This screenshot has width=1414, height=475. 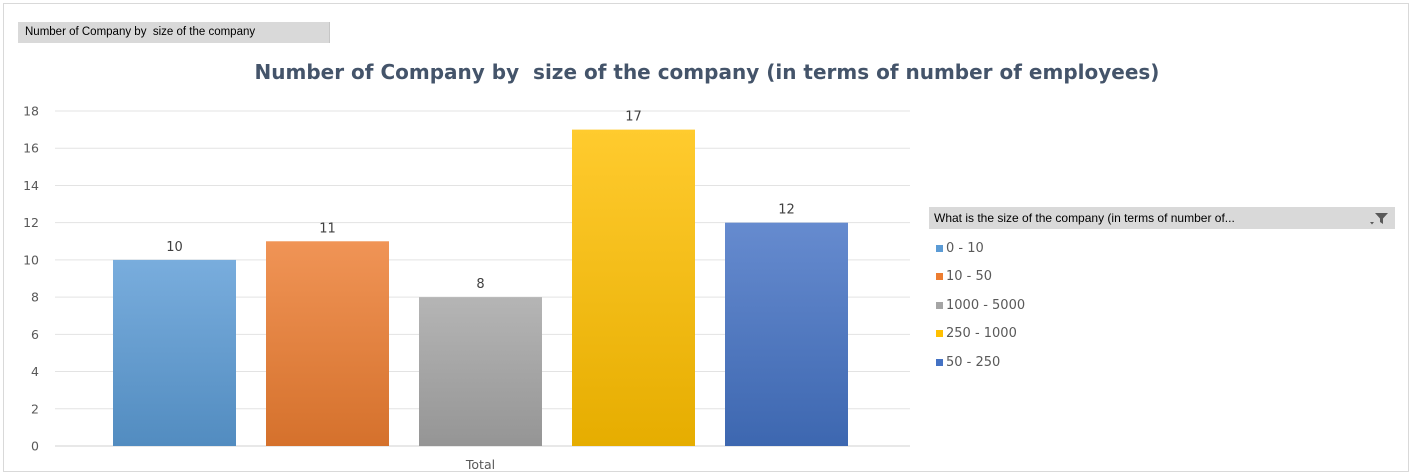 What do you see at coordinates (973, 362) in the screenshot?
I see `legend-label: 50 - 250` at bounding box center [973, 362].